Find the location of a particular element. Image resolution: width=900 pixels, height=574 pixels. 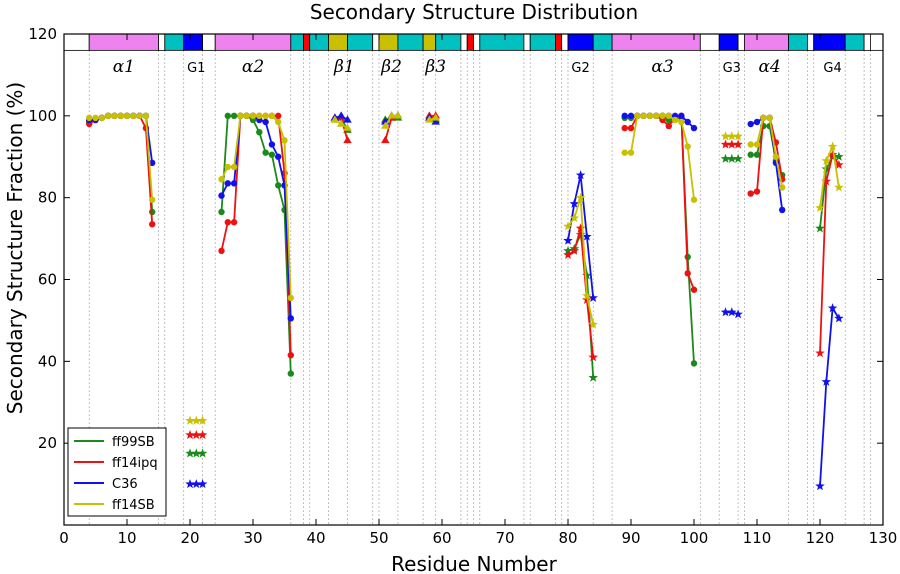

y-tick-label: 120 is located at coordinates (42, 34).